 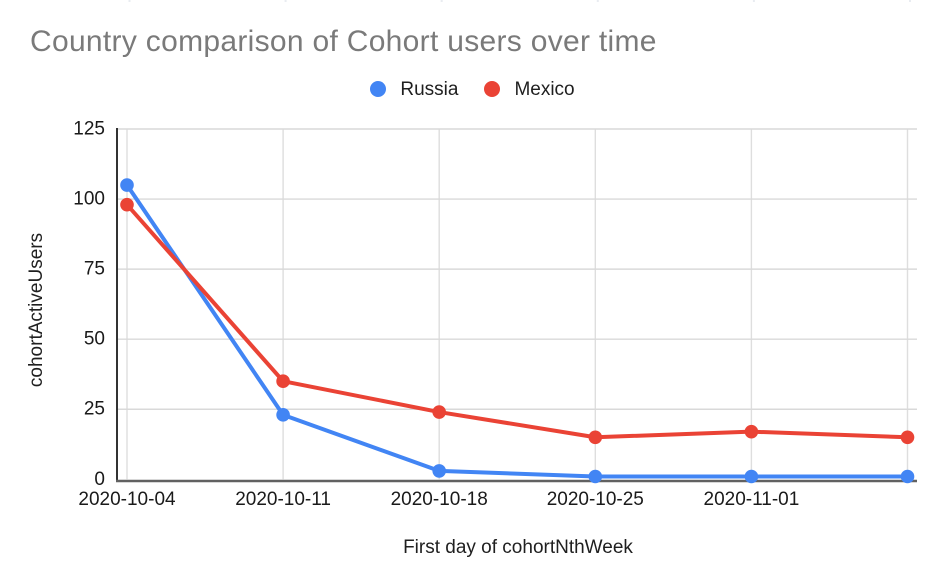 What do you see at coordinates (94, 339) in the screenshot?
I see `y-tick-label: 50` at bounding box center [94, 339].